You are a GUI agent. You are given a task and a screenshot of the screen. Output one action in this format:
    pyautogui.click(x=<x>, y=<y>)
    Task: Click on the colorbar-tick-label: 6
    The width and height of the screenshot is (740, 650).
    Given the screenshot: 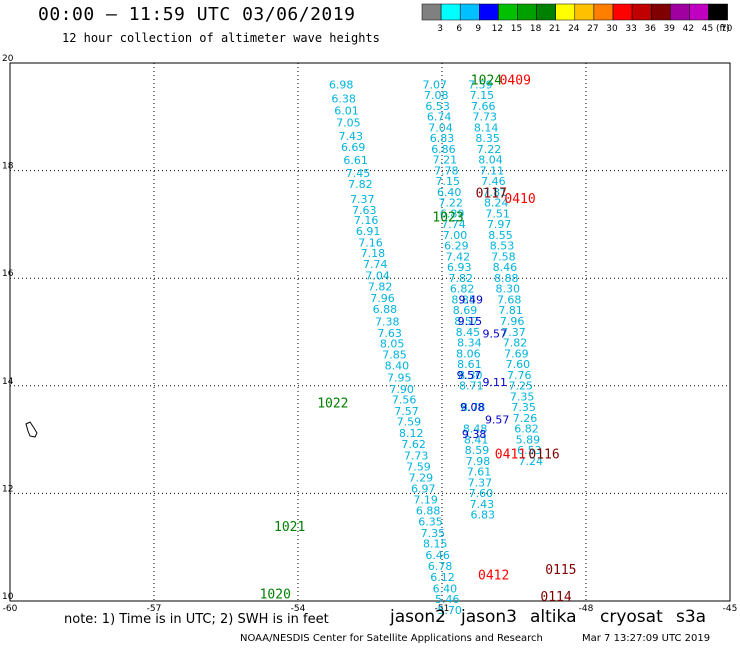 What is the action you would take?
    pyautogui.click(x=459, y=29)
    